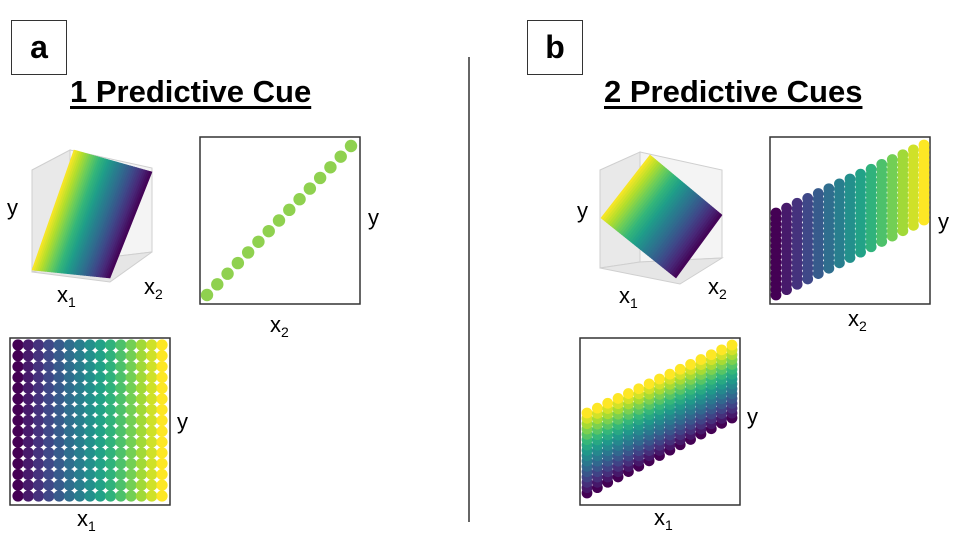  I want to click on panel-a-scatter-x1-points, so click(90, 420).